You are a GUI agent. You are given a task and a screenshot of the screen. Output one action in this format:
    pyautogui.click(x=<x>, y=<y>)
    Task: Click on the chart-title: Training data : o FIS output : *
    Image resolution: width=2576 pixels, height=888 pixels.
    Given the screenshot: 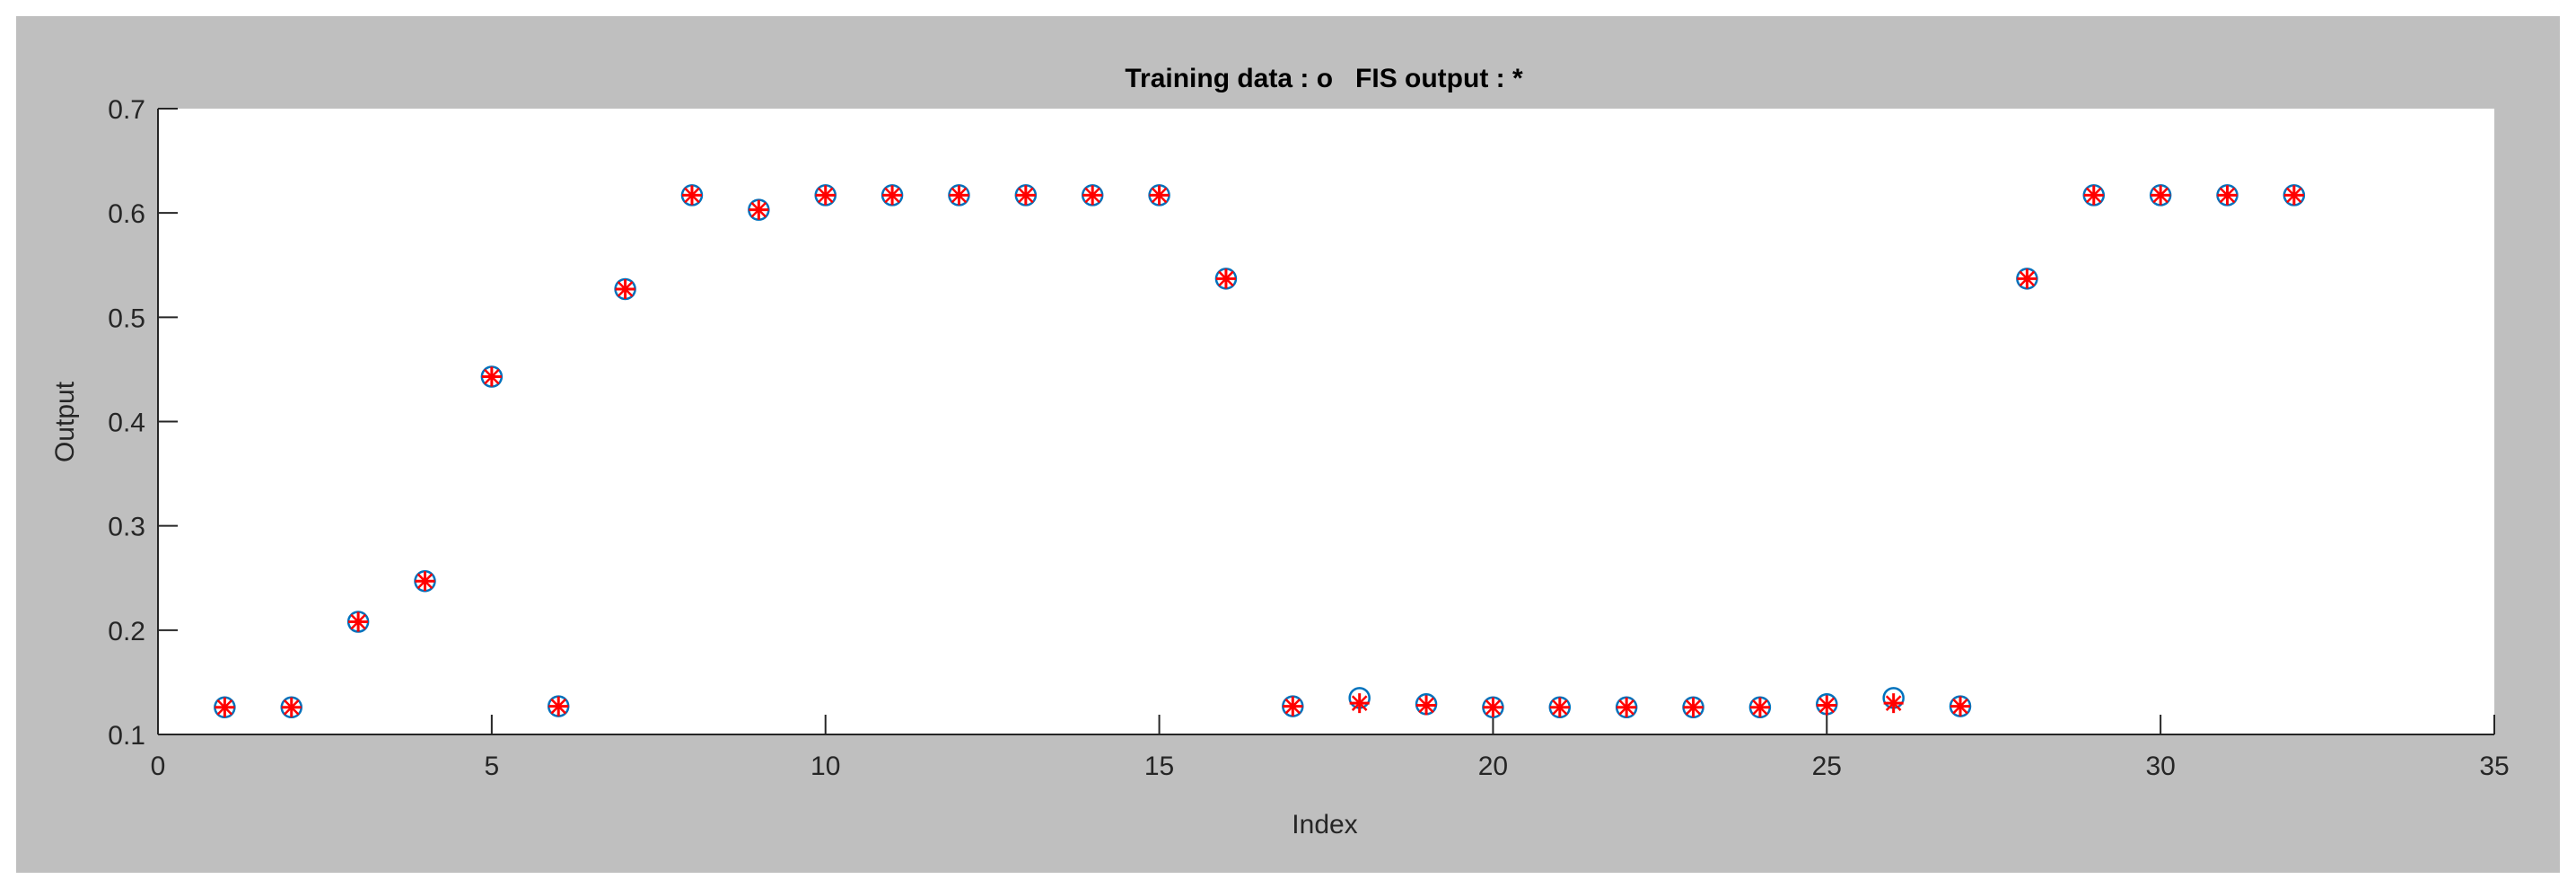 What is the action you would take?
    pyautogui.click(x=1324, y=79)
    